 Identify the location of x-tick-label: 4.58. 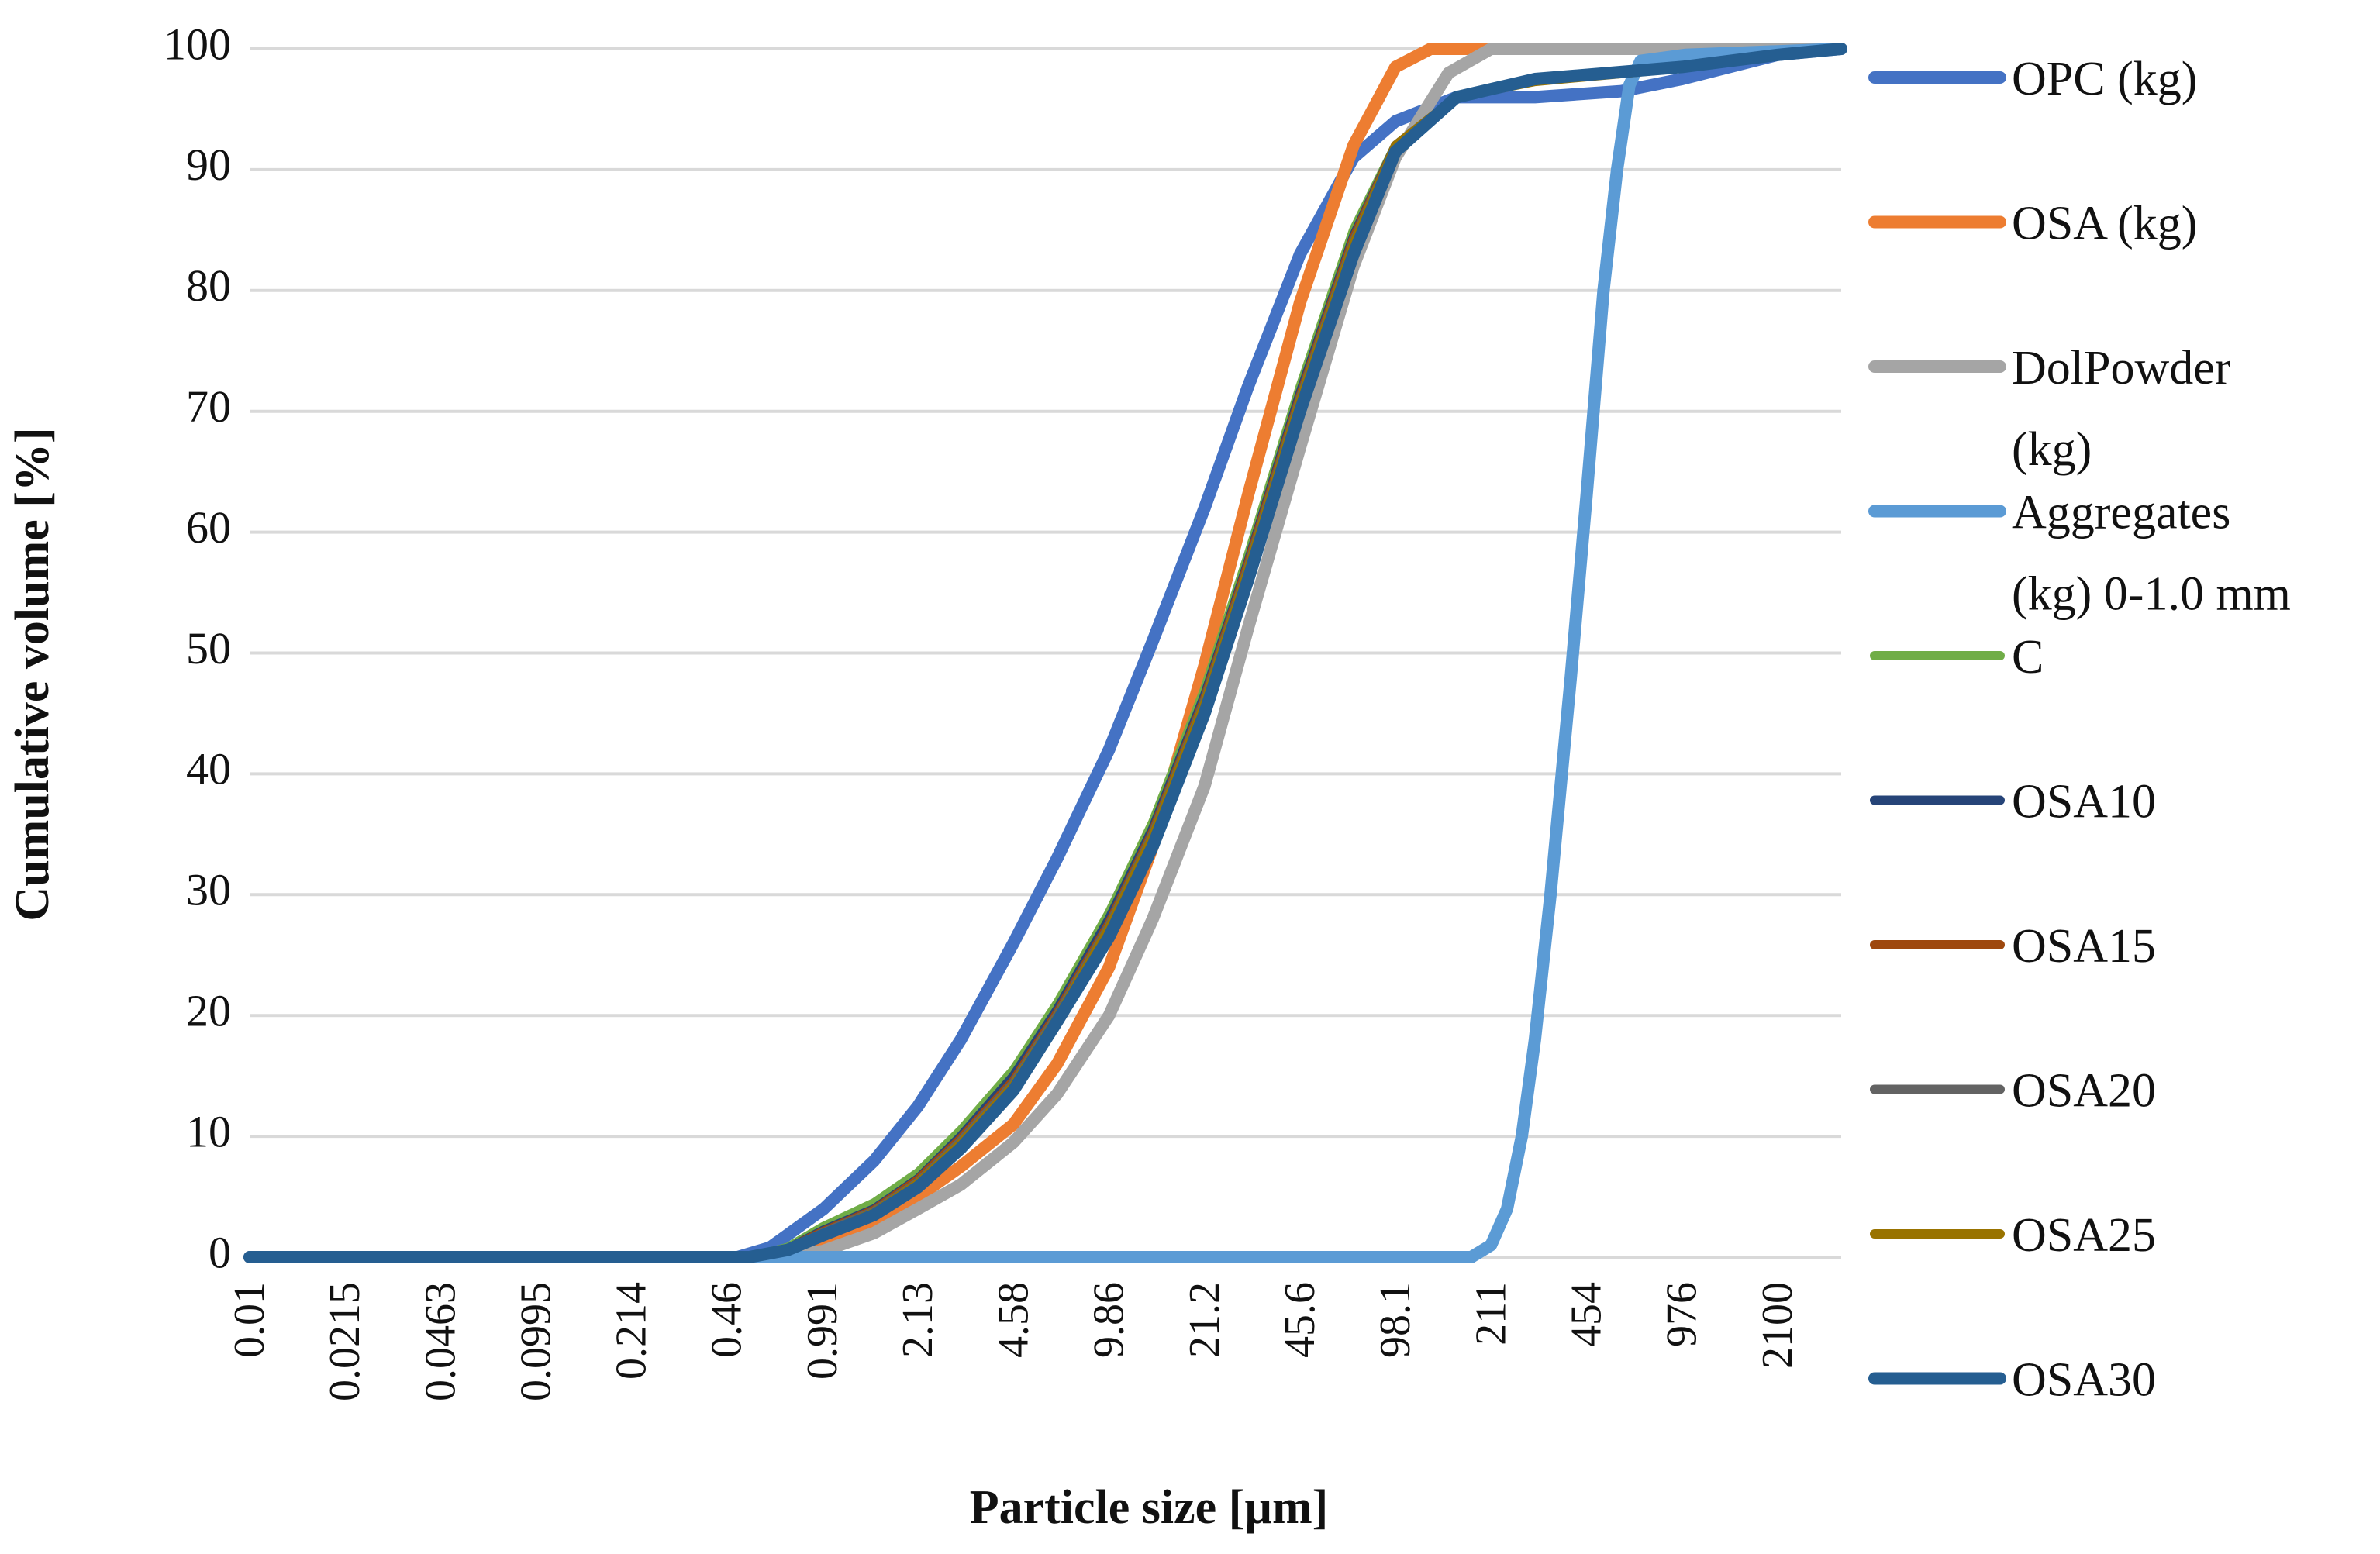
(1013, 1320).